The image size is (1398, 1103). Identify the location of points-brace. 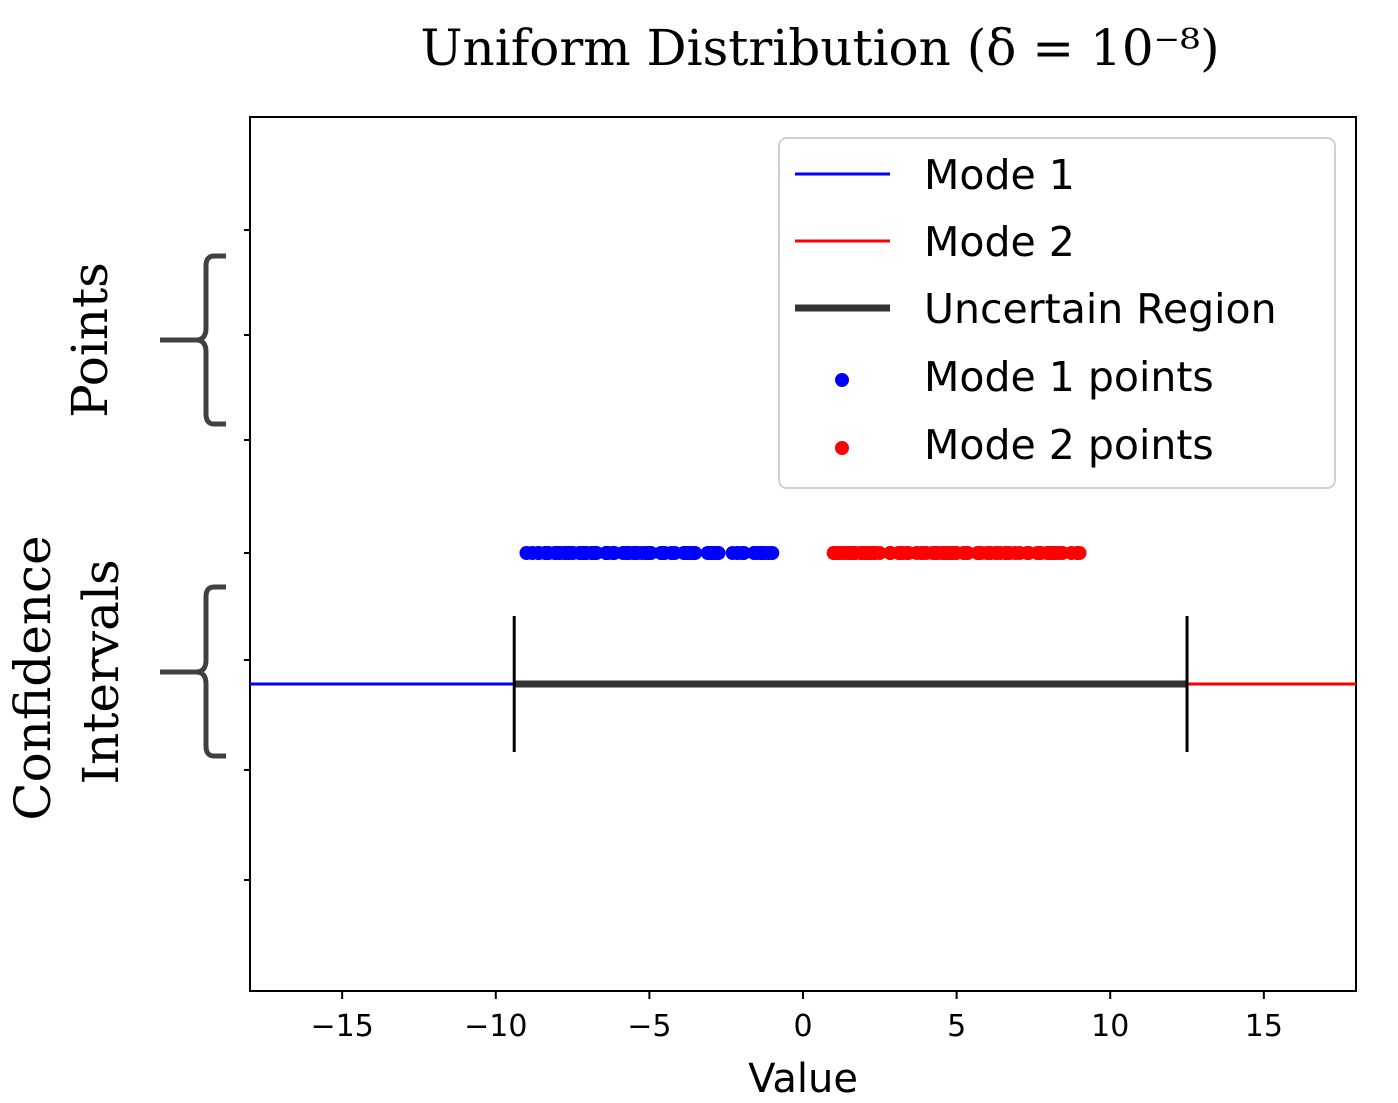
(193, 340).